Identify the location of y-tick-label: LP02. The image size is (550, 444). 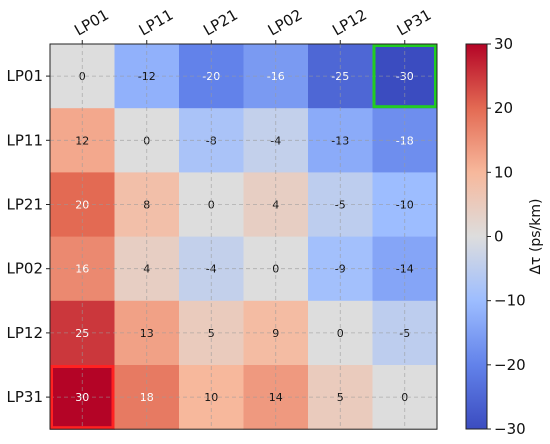
(25, 269).